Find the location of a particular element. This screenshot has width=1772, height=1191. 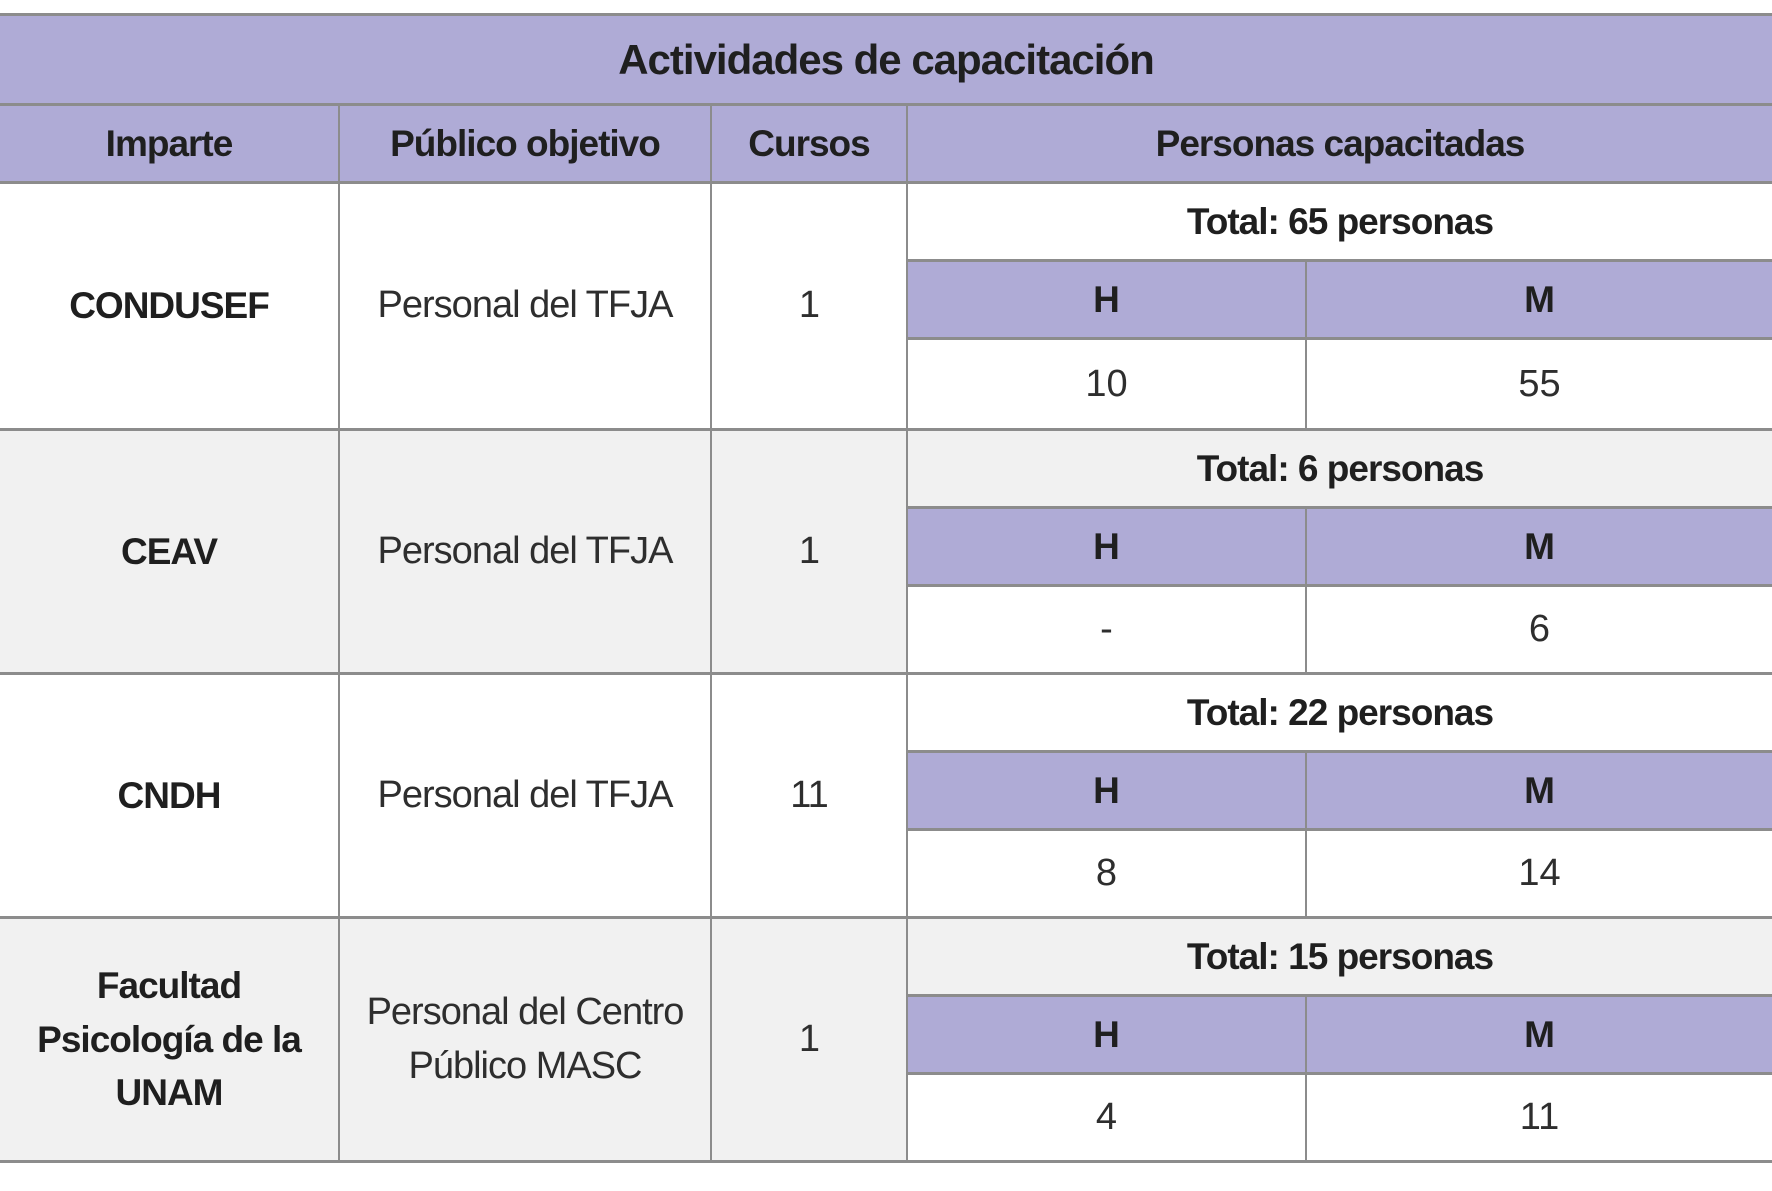

total-personas-cell: Total: 65 personas is located at coordinates (1340, 223).